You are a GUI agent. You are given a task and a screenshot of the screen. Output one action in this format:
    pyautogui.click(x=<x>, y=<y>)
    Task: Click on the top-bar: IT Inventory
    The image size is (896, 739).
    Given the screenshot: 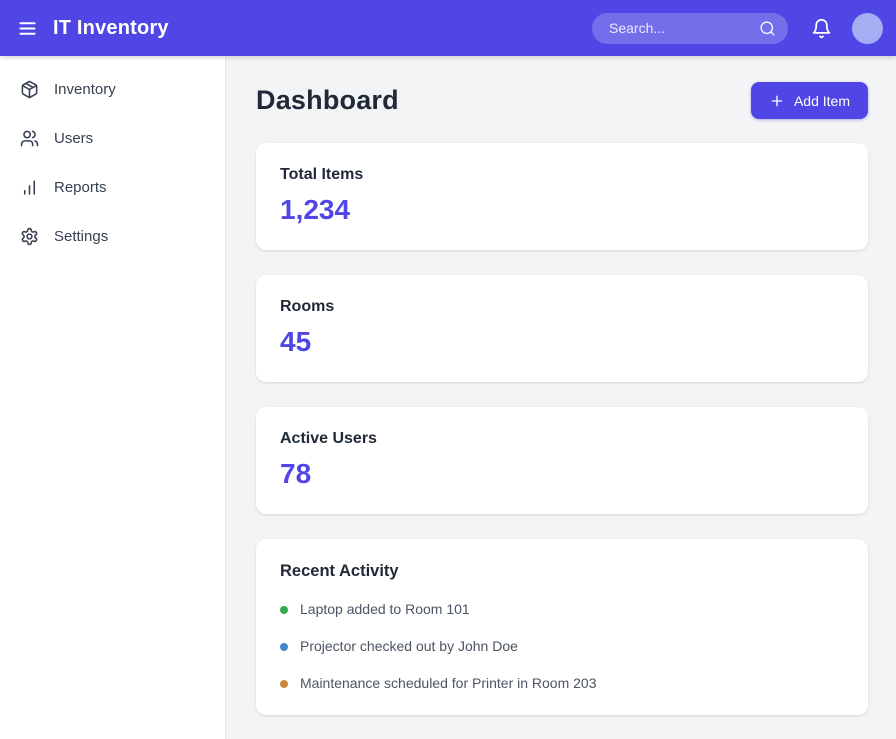 What is the action you would take?
    pyautogui.click(x=448, y=28)
    